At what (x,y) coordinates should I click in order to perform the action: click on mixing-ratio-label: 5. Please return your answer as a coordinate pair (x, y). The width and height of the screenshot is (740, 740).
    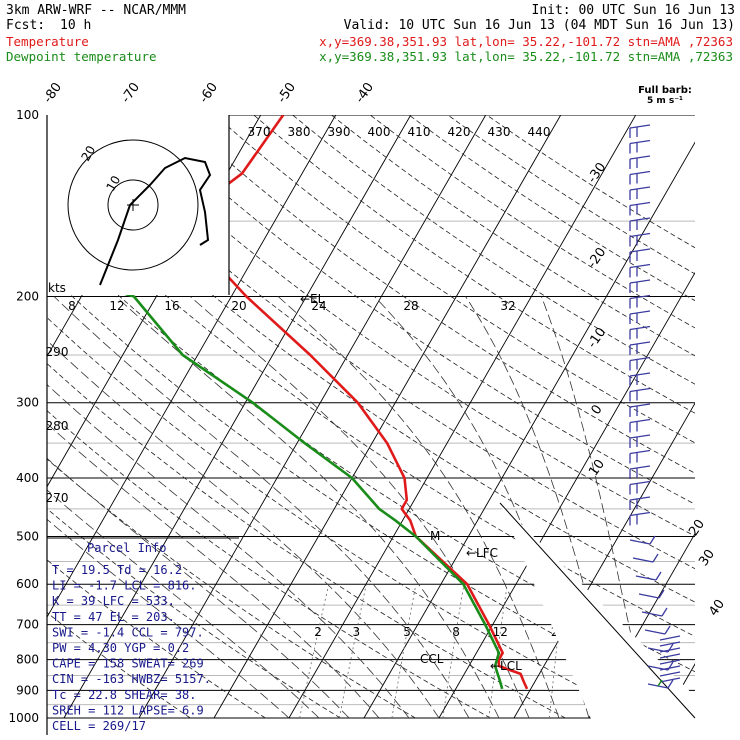
    Looking at the image, I should click on (407, 632).